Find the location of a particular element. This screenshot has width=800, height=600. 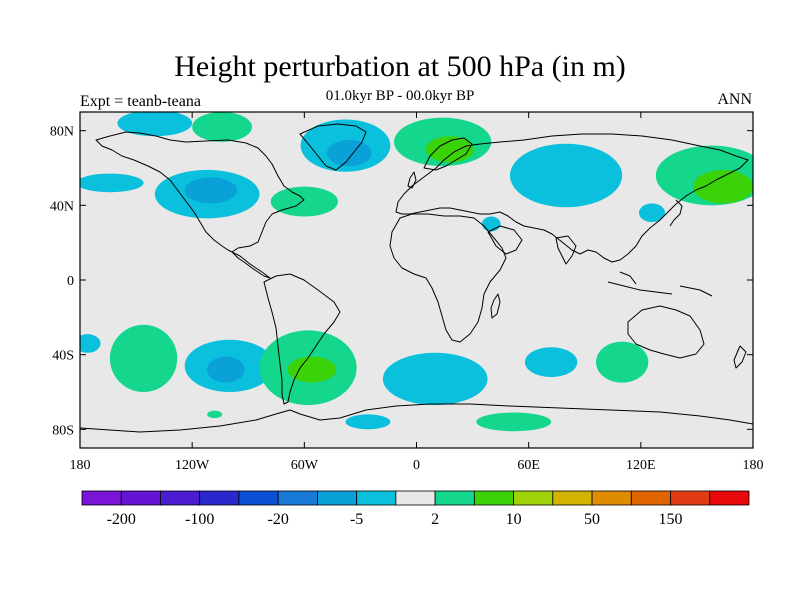

map-title: Height perturbation at 500 hPa (in m) is located at coordinates (400, 66).